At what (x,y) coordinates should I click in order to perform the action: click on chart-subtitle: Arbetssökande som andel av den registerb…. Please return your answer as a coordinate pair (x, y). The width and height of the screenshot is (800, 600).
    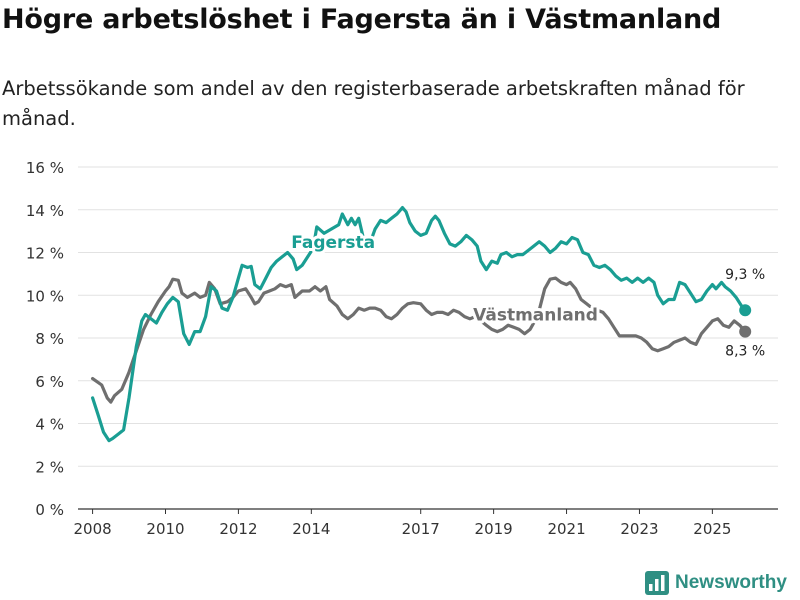
    Looking at the image, I should click on (373, 103).